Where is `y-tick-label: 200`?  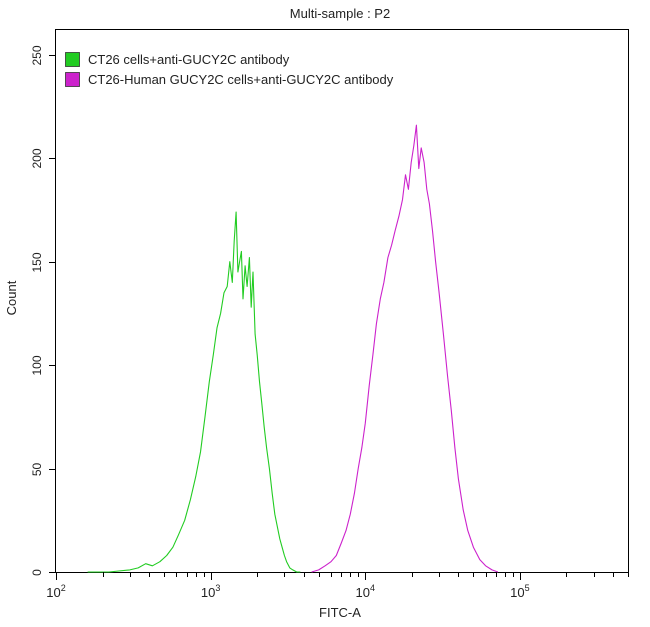
y-tick-label: 200 is located at coordinates (37, 158).